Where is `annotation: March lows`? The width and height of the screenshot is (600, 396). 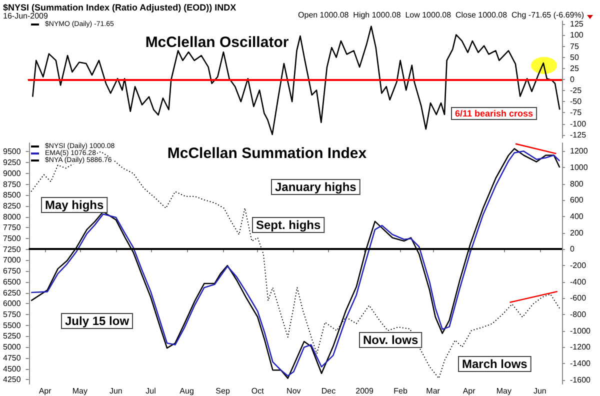
annotation: March lows is located at coordinates (495, 364).